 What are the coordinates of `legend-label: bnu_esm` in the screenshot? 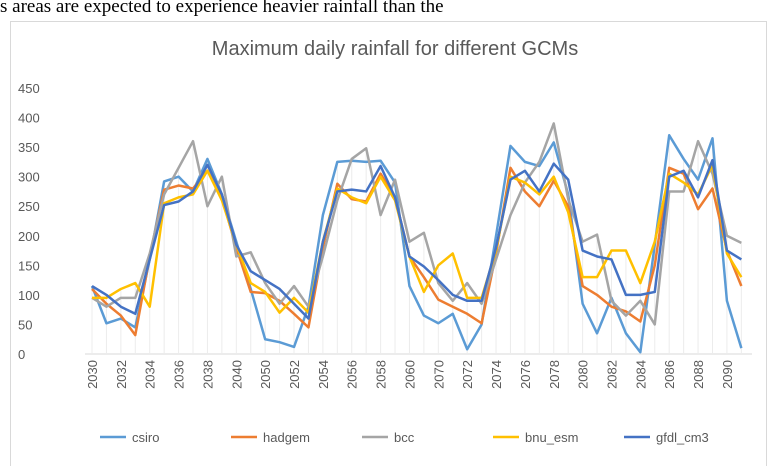 It's located at (551, 437).